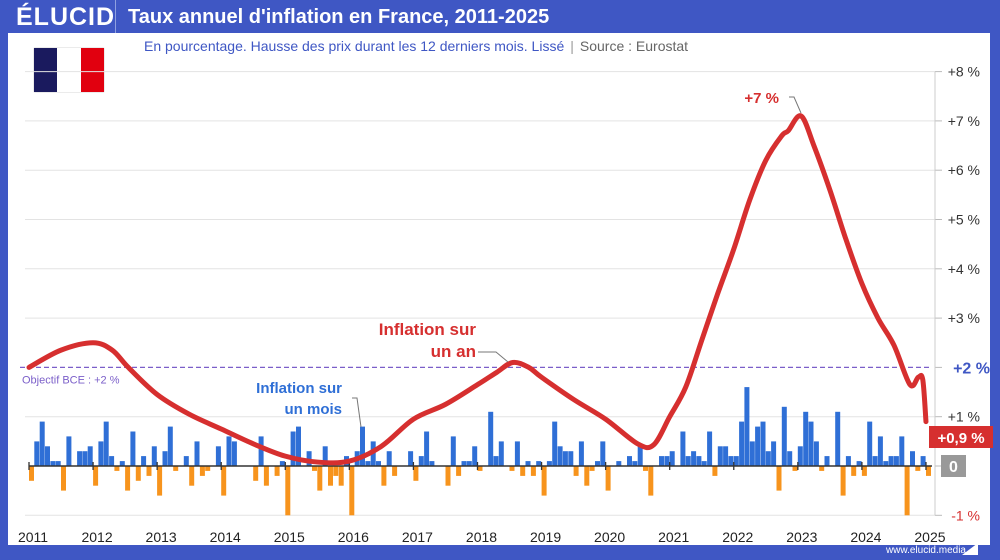 The width and height of the screenshot is (1000, 560). I want to click on x-tick-label: 2018, so click(481, 537).